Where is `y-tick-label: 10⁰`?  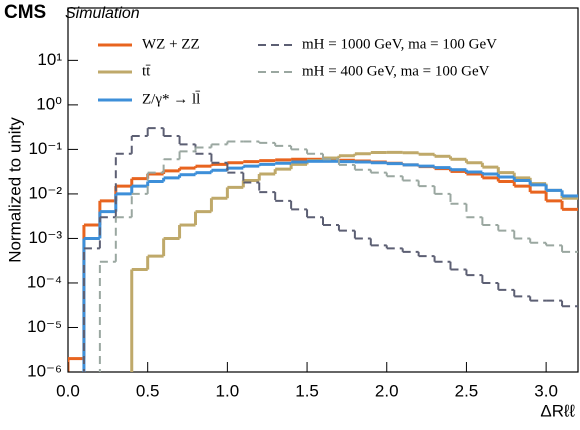 y-tick-label: 10⁰ is located at coordinates (49, 103).